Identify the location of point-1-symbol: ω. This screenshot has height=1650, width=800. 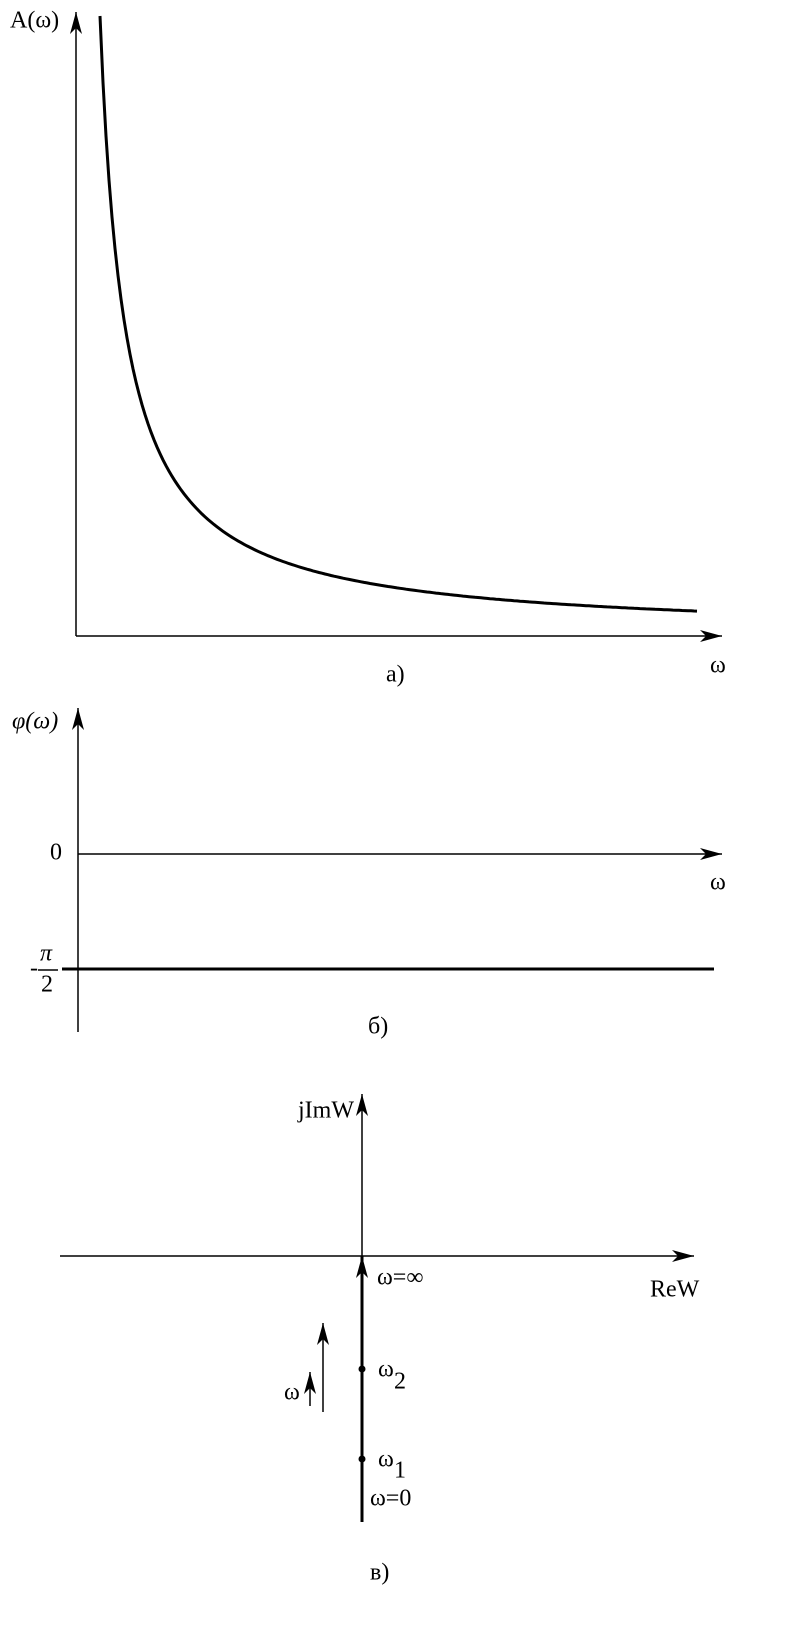
(386, 1460).